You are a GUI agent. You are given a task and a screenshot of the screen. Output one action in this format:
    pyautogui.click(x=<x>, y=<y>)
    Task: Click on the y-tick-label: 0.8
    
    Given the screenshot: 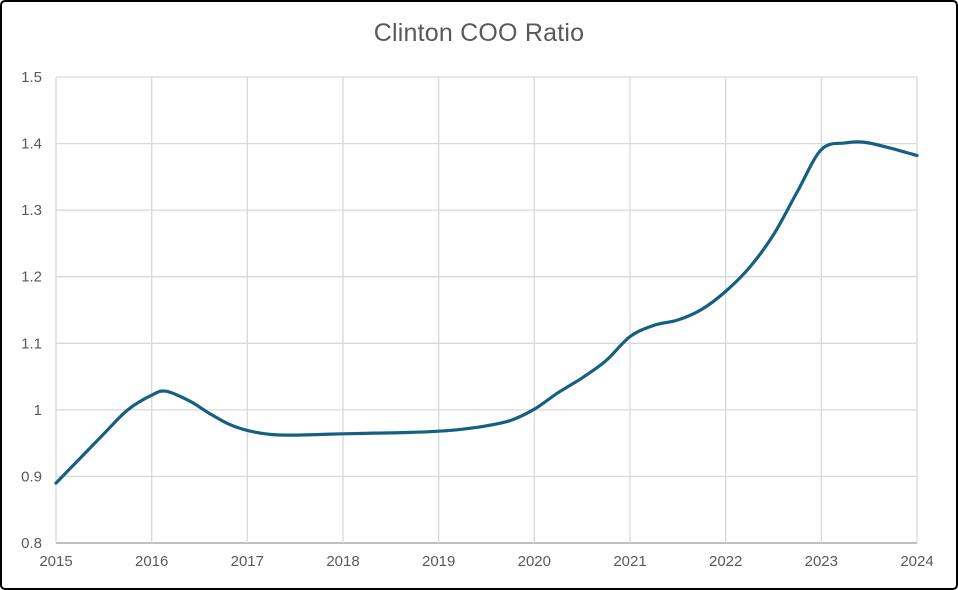 What is the action you would take?
    pyautogui.click(x=31, y=543)
    